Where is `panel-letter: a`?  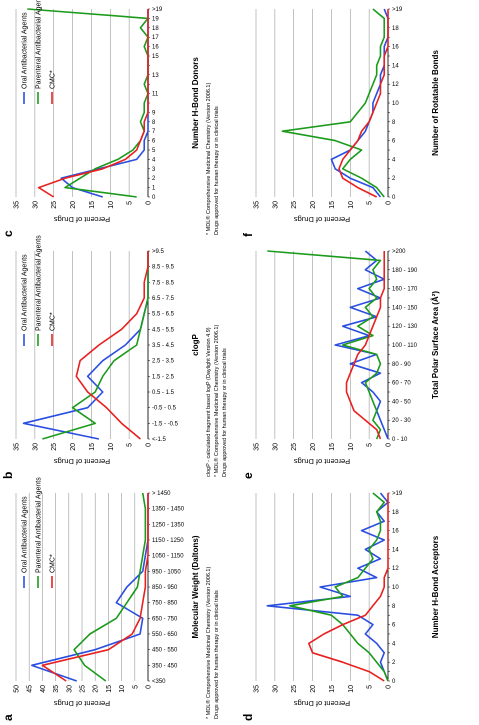
panel-letter: a is located at coordinates (8, 717).